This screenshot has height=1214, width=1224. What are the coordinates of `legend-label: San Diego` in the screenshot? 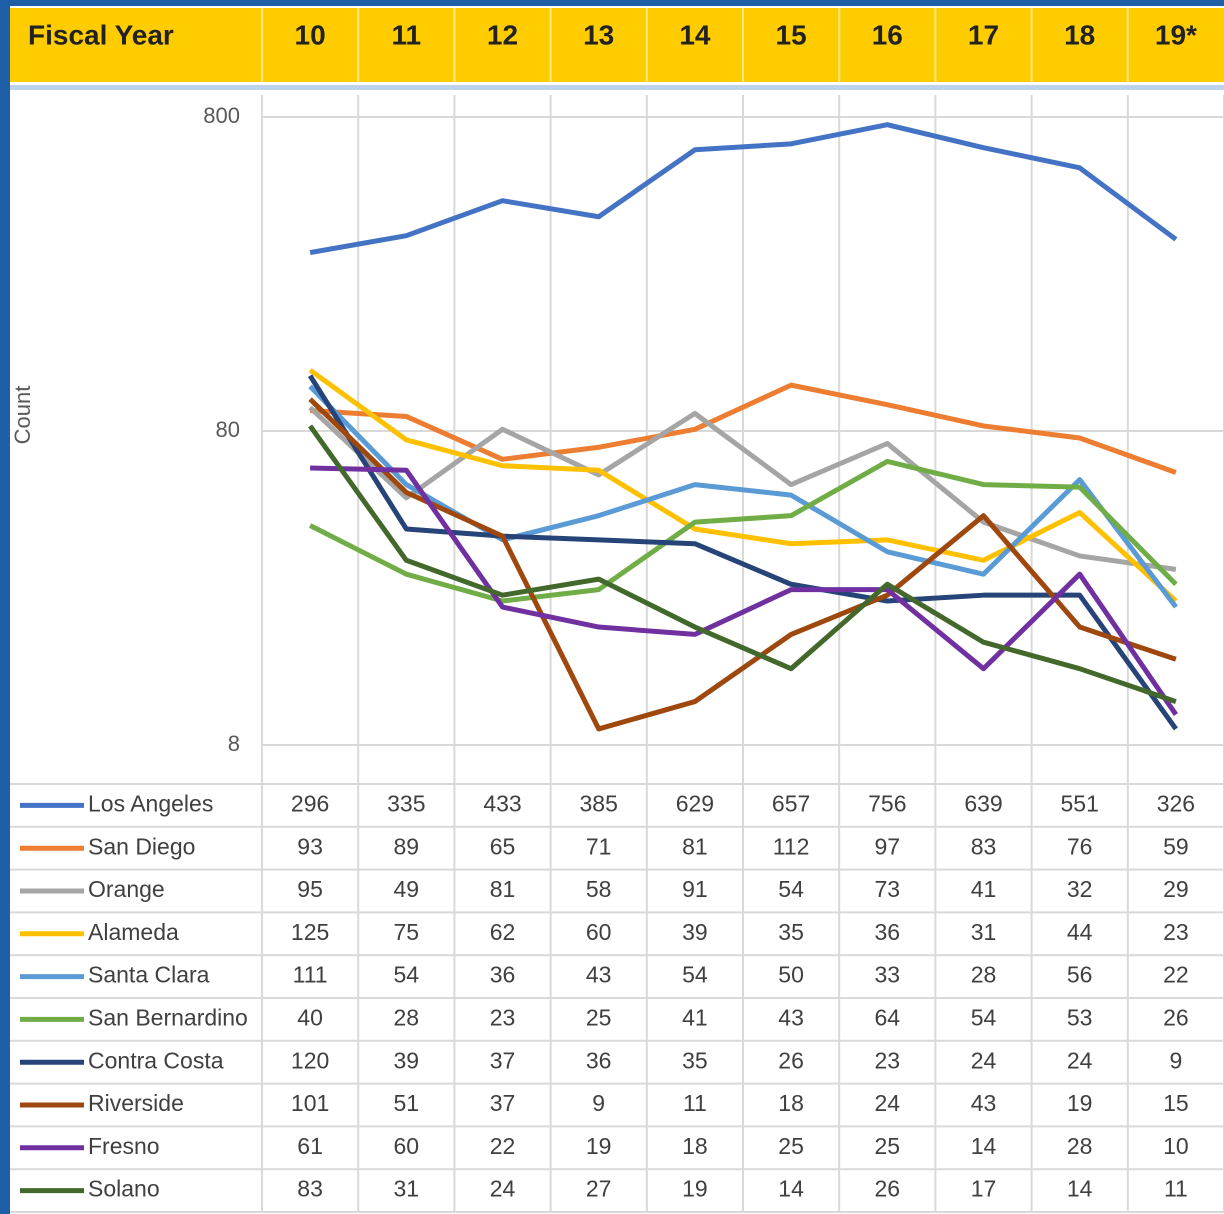 It's located at (141, 846).